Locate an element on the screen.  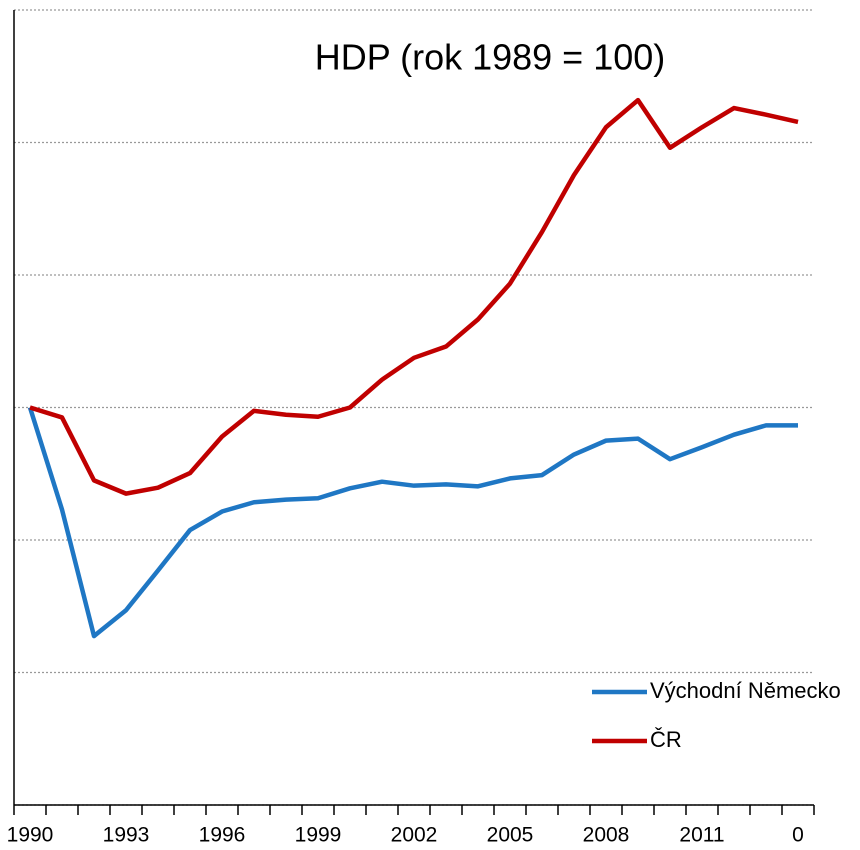
legend-label: Východní Německo is located at coordinates (745, 690).